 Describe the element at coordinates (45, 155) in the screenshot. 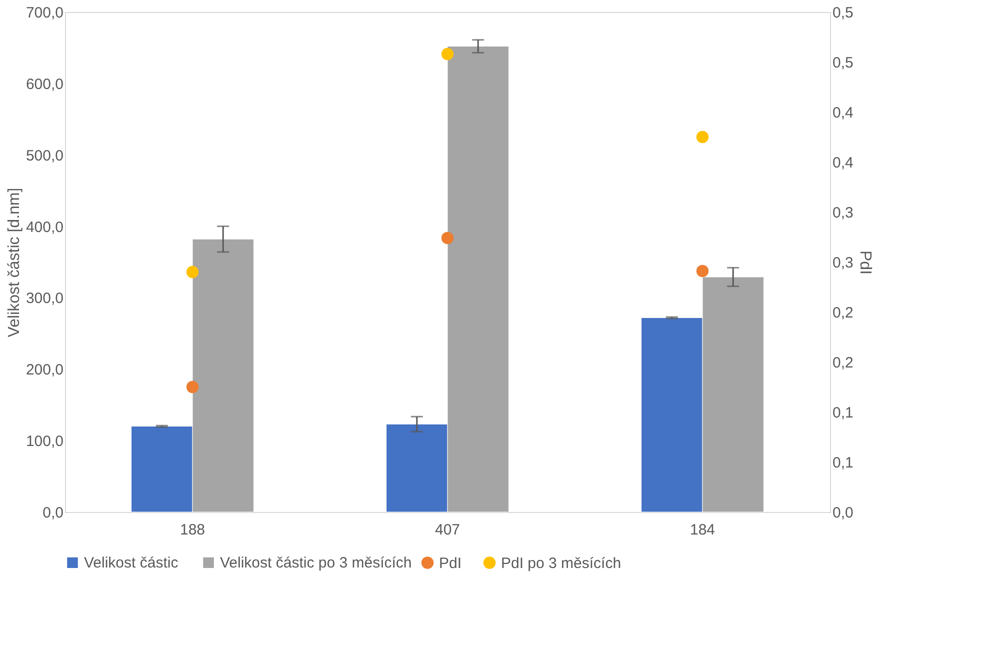

I see `y-tick-label: 500,0` at that location.